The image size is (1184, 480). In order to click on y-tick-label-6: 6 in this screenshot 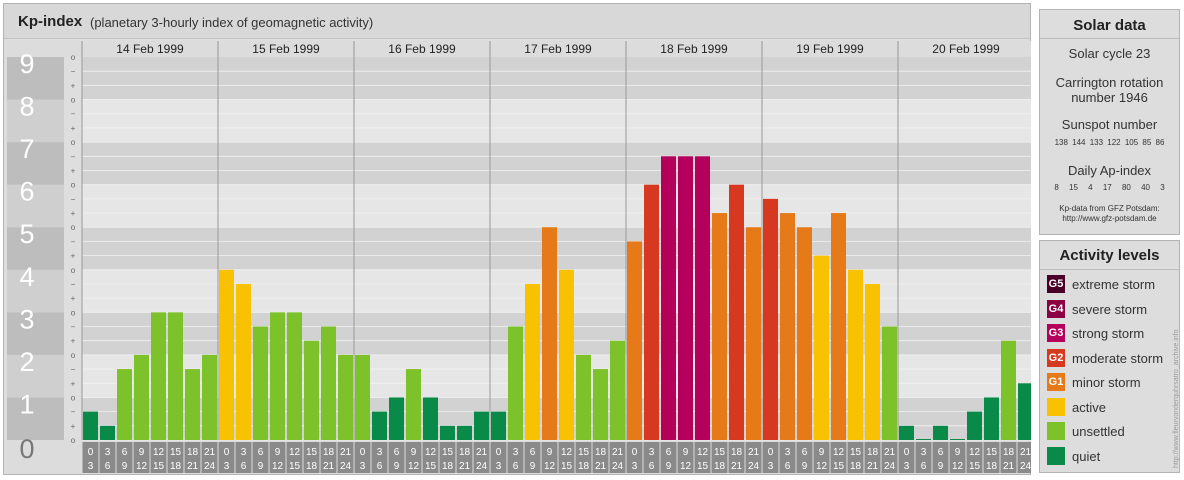, I will do `click(26, 192)`.